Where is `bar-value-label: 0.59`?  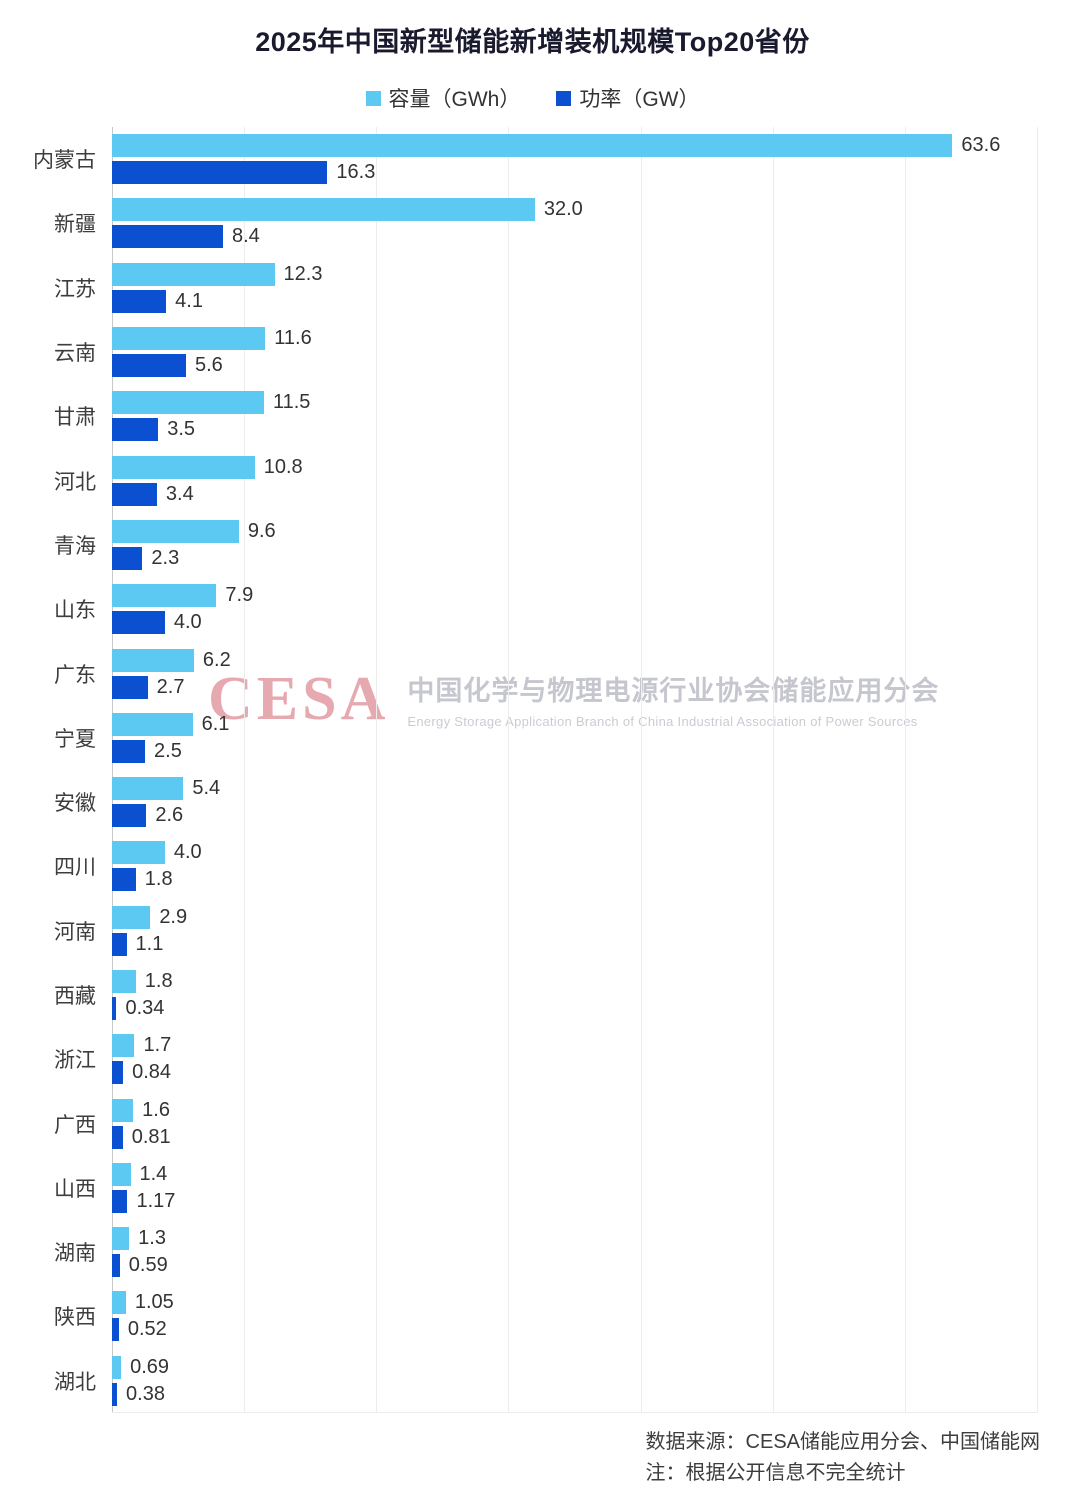
bar-value-label: 0.59 is located at coordinates (148, 1265).